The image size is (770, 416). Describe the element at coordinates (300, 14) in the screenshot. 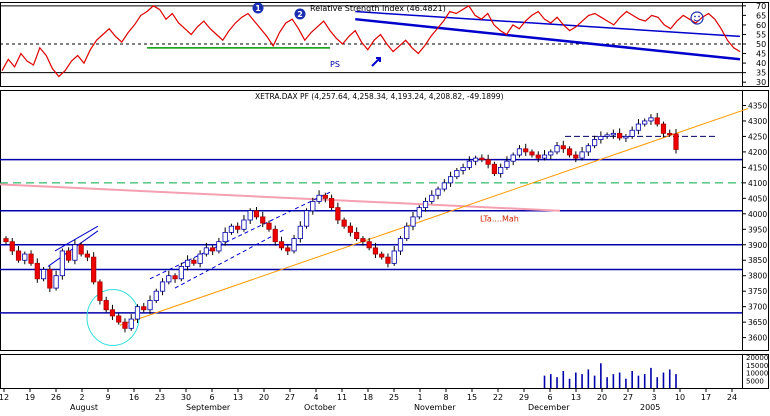

I see `marker-circle` at that location.